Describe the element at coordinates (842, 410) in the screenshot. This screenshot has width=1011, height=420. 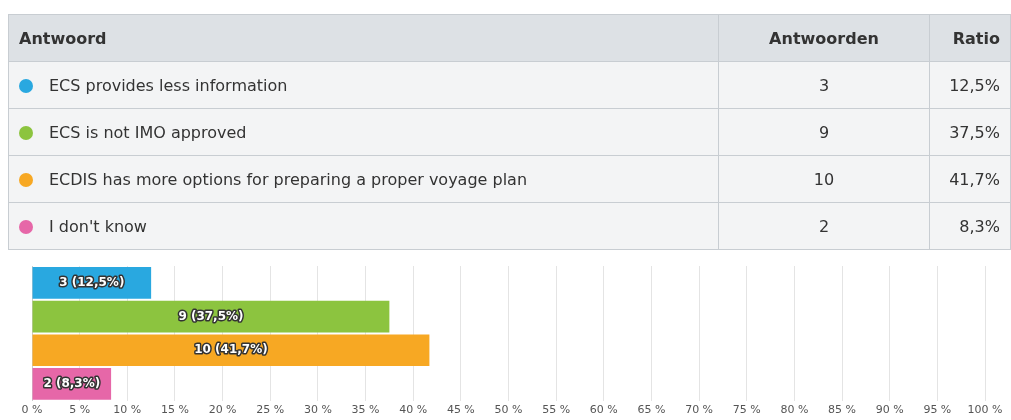
I see `x-tick-label: 85 %` at that location.